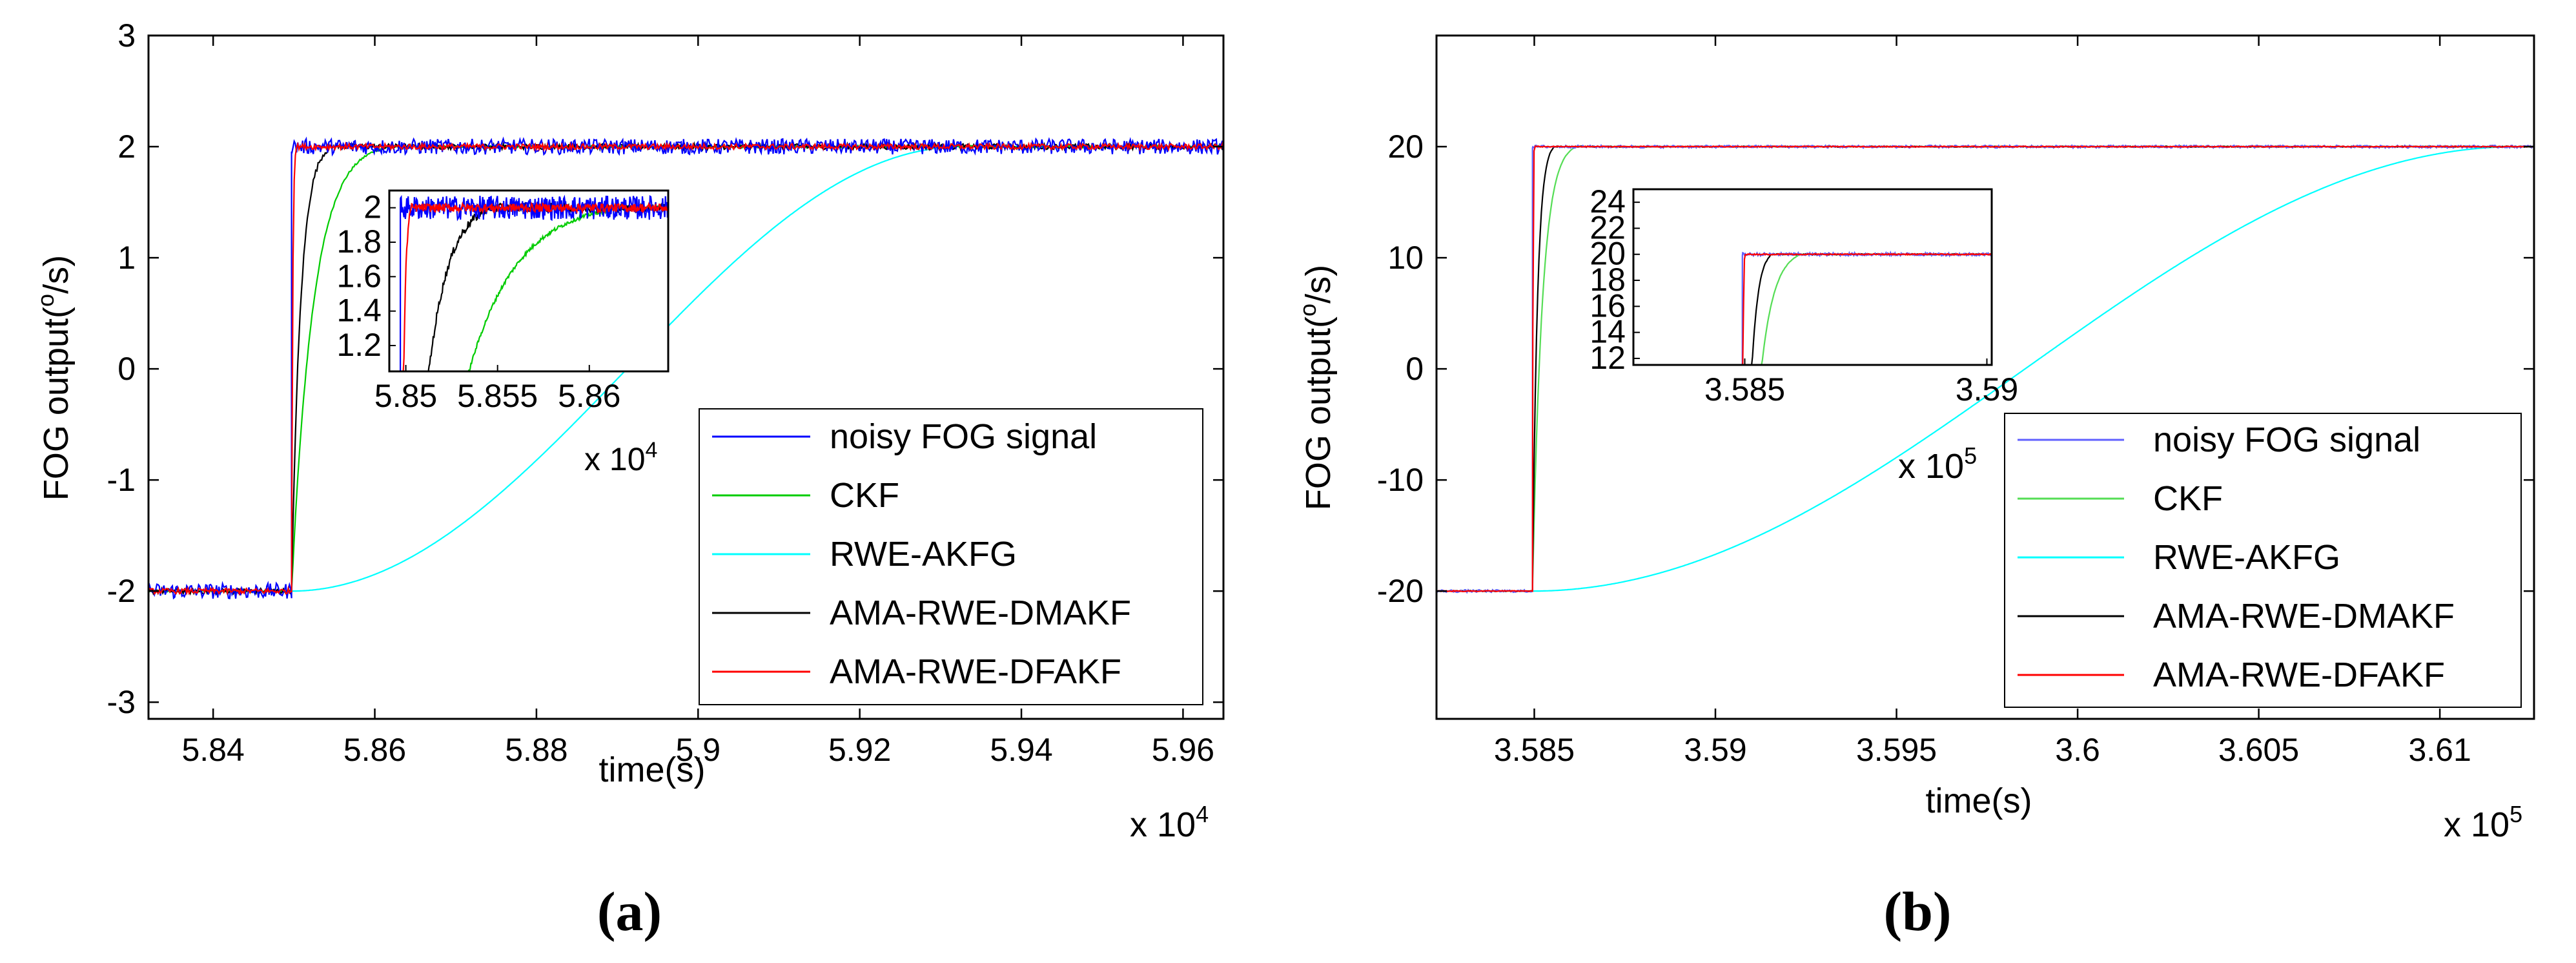  What do you see at coordinates (2439, 750) in the screenshot?
I see `x-tick-label: 3.61` at bounding box center [2439, 750].